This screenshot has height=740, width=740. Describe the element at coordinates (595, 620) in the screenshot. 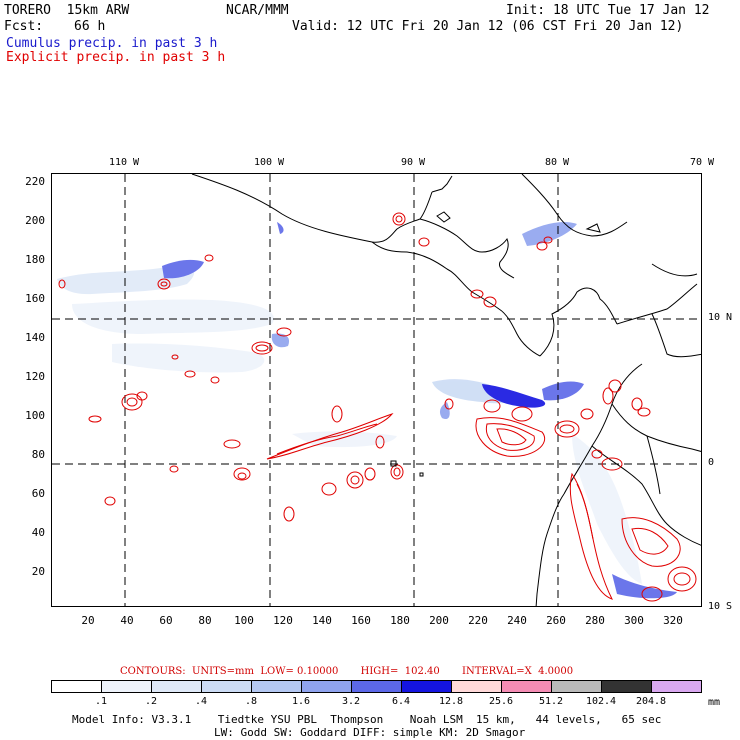

I see `x-tick: 280` at that location.